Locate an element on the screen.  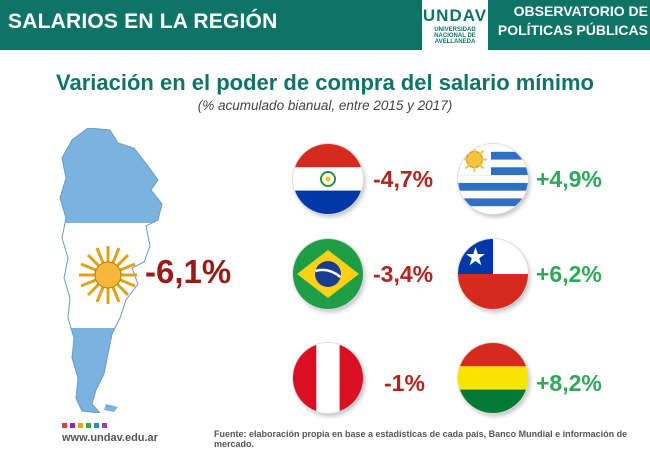
bolivia-value: +8,2% is located at coordinates (569, 383).